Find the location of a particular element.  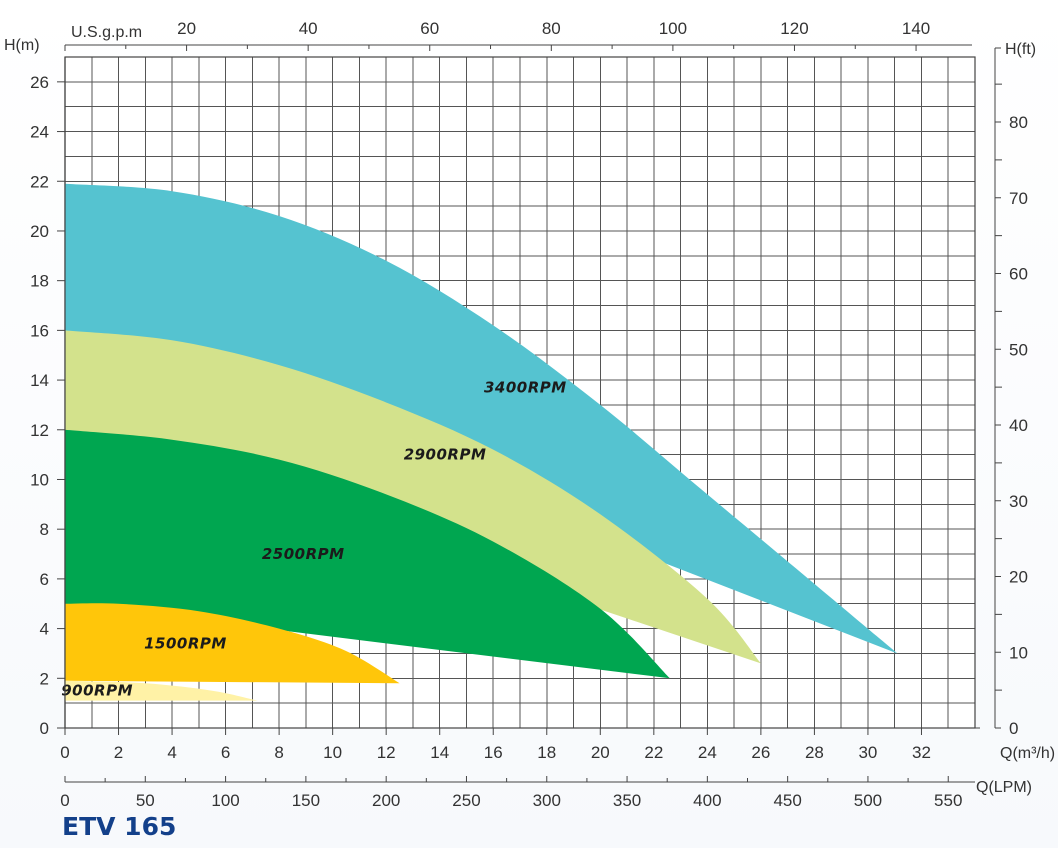

model-title: ETV 165 is located at coordinates (119, 826).